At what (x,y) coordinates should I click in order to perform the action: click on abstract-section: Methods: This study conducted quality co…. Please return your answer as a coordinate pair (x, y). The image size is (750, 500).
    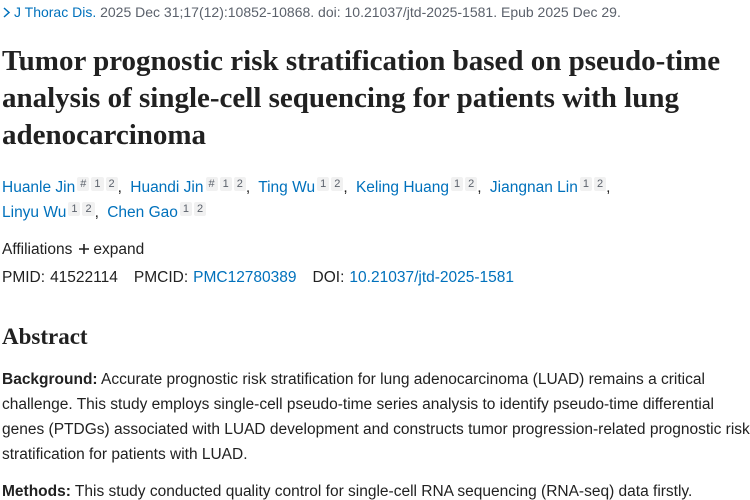
    Looking at the image, I should click on (376, 489).